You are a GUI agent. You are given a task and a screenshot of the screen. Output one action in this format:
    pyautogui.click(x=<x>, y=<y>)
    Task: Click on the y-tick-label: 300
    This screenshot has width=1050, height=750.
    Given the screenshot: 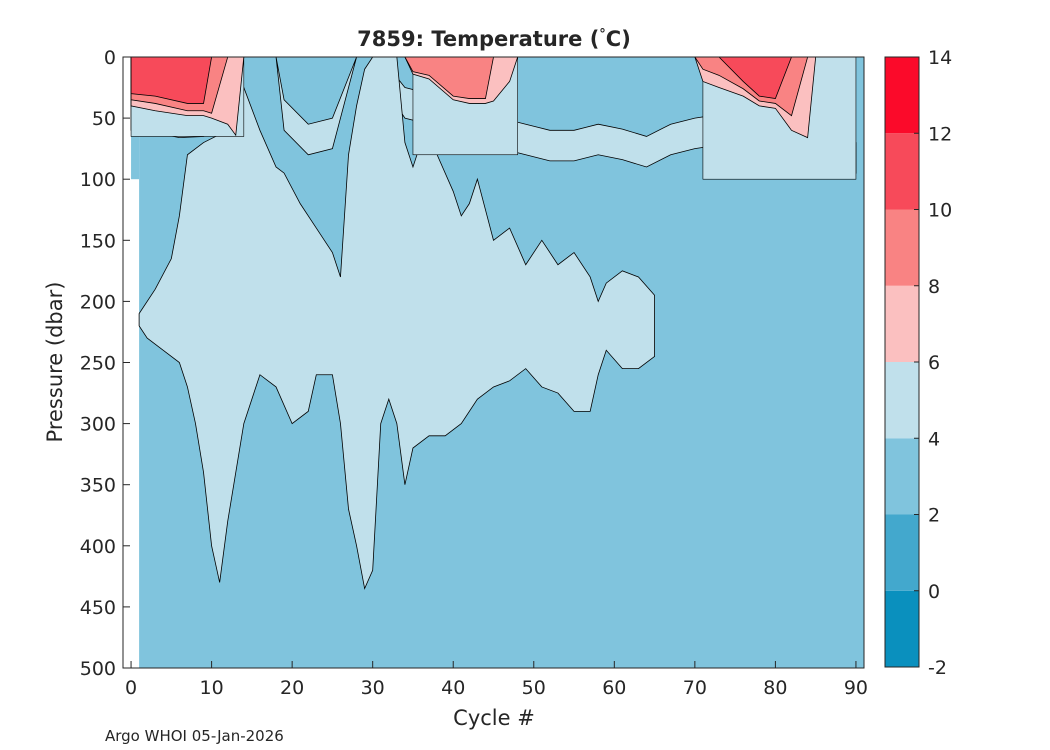 What is the action you would take?
    pyautogui.click(x=98, y=425)
    